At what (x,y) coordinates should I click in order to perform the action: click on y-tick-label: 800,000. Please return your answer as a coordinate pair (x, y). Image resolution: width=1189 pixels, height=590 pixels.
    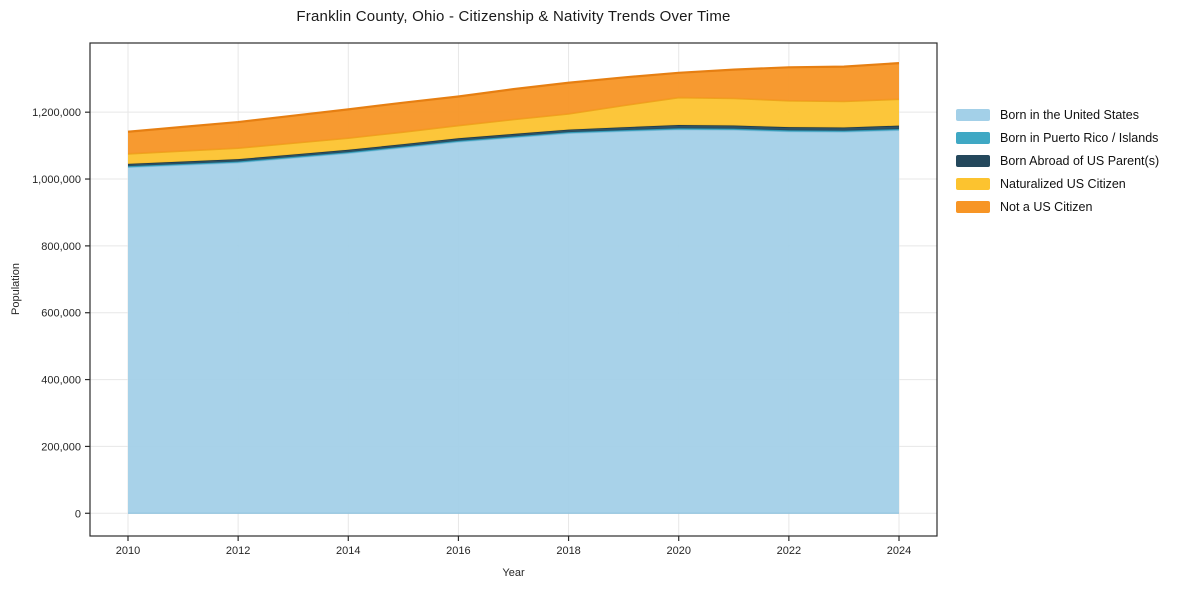
    Looking at the image, I should click on (61, 247).